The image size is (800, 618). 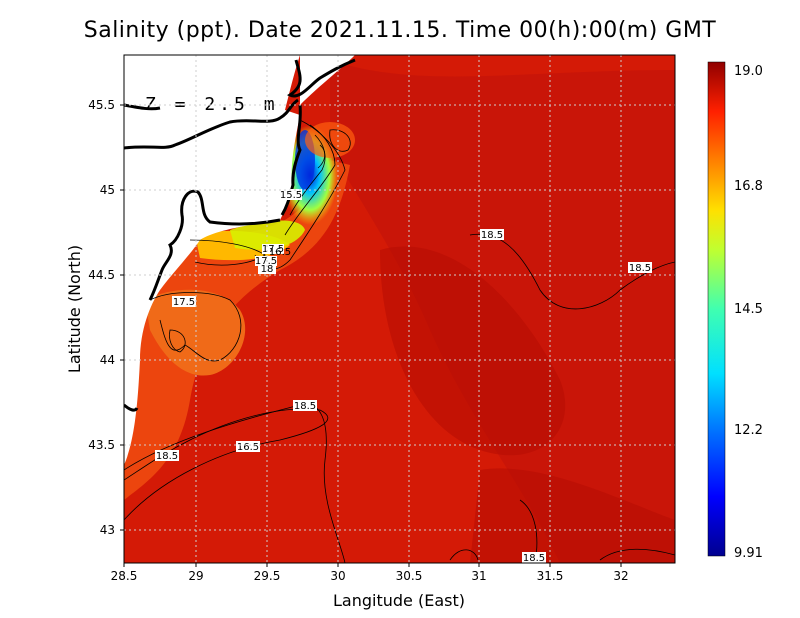 What do you see at coordinates (572, 515) in the screenshot?
I see `south-patch` at bounding box center [572, 515].